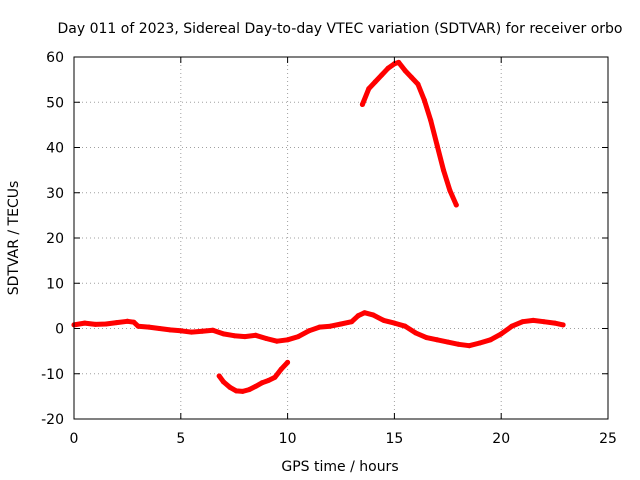  Describe the element at coordinates (180, 439) in the screenshot. I see `x-tick-label: 5` at that location.